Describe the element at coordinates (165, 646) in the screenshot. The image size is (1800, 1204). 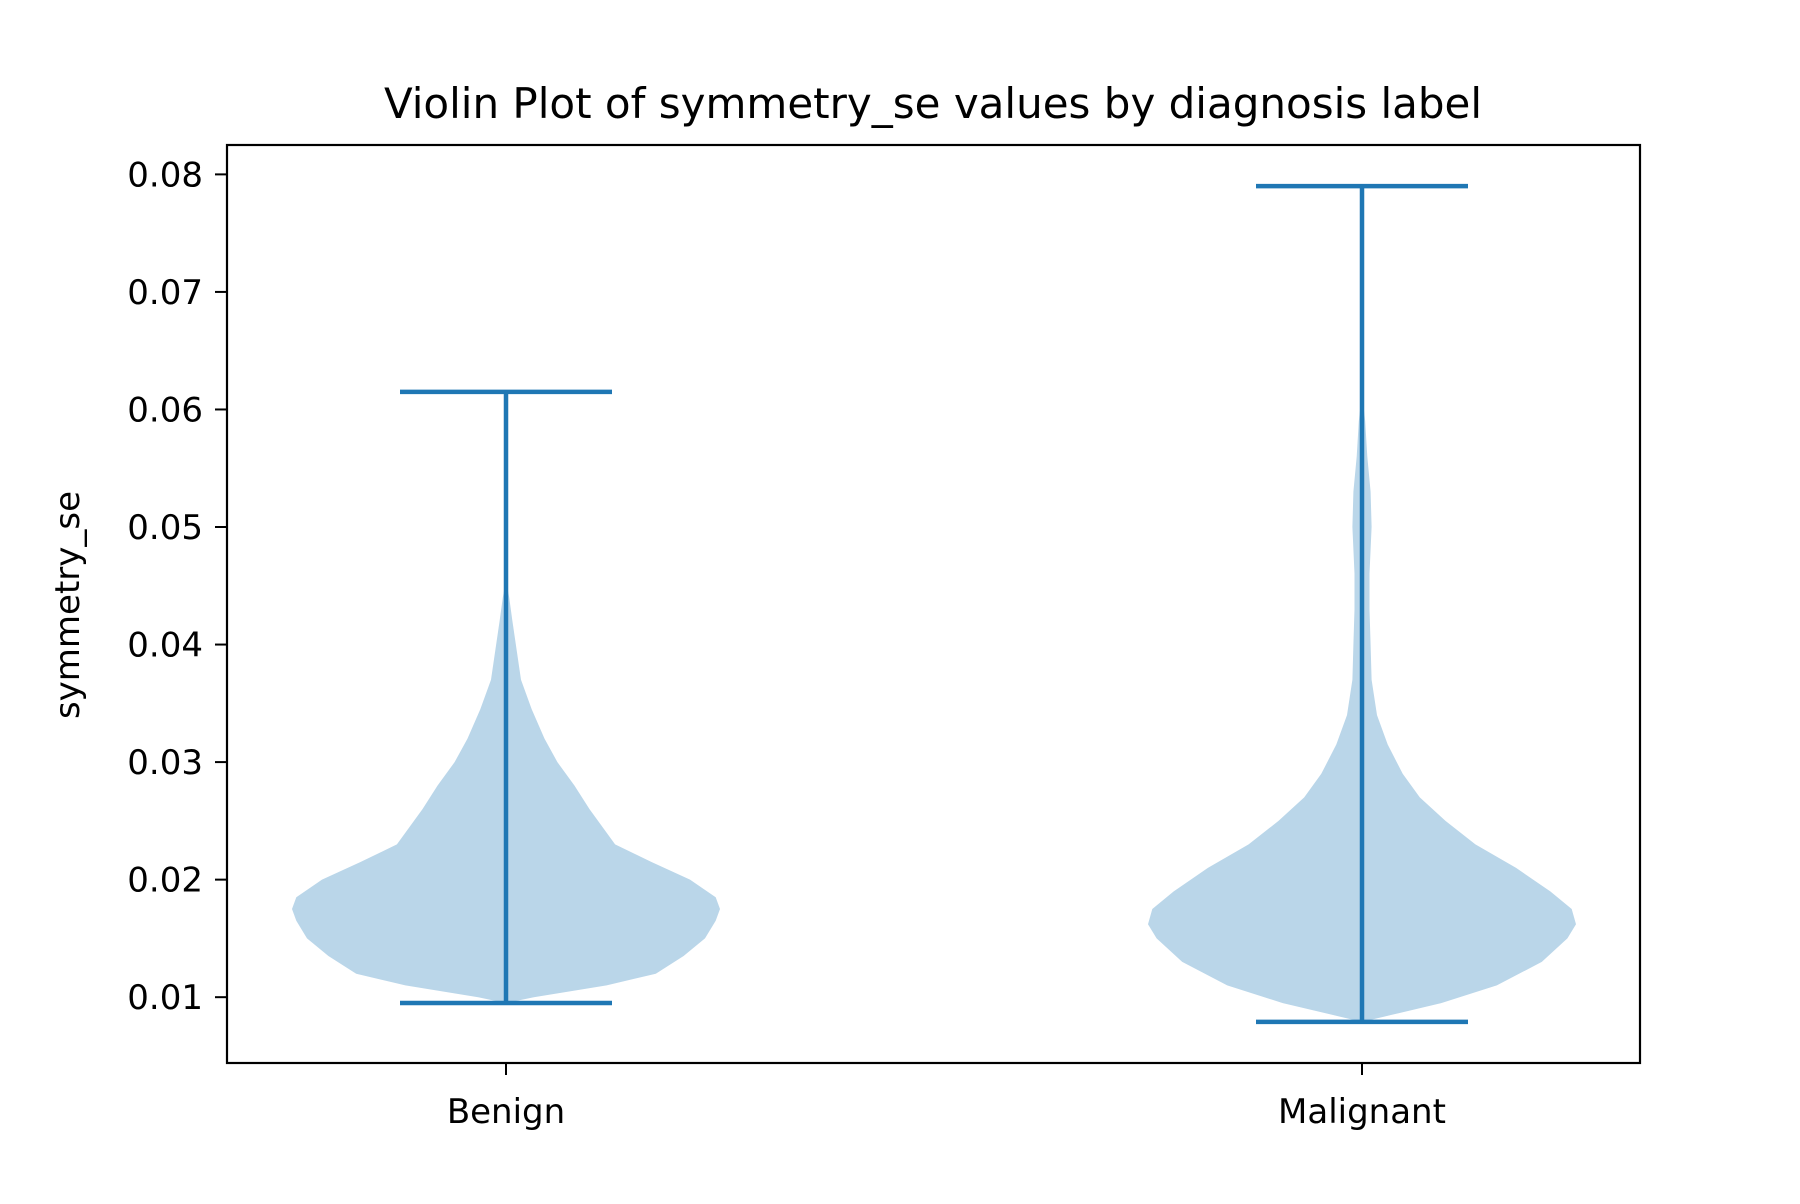
I see `y-tick-label: 0.04` at that location.